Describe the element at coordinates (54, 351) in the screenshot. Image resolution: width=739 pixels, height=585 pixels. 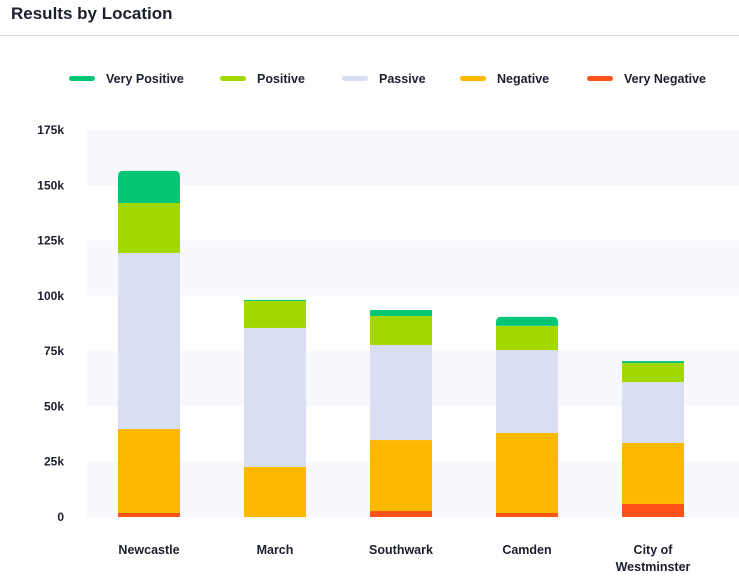
I see `y-tick-label: 75k` at that location.